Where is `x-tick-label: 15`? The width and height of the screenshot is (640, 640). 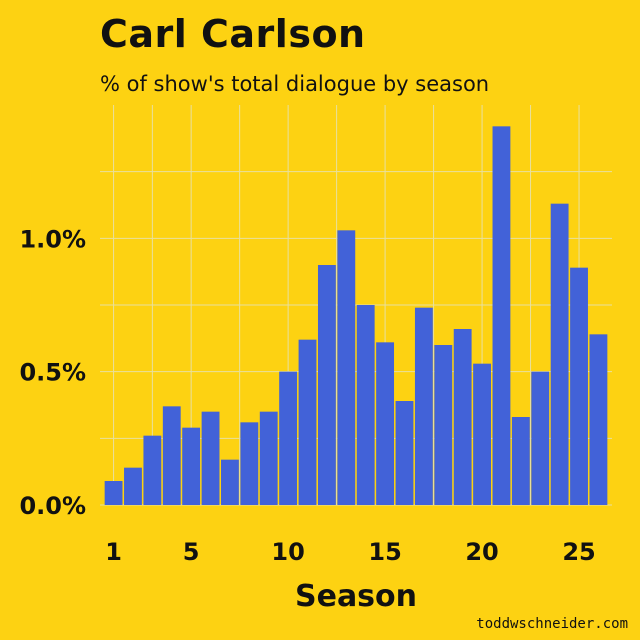
x-tick-label: 15 is located at coordinates (384, 552).